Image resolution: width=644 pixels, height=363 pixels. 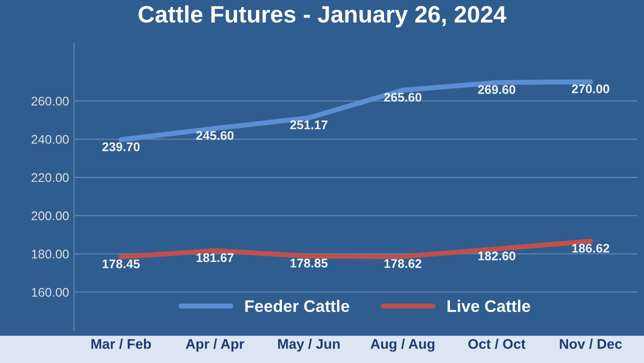 What do you see at coordinates (489, 306) in the screenshot?
I see `legend-label: Live Cattle` at bounding box center [489, 306].